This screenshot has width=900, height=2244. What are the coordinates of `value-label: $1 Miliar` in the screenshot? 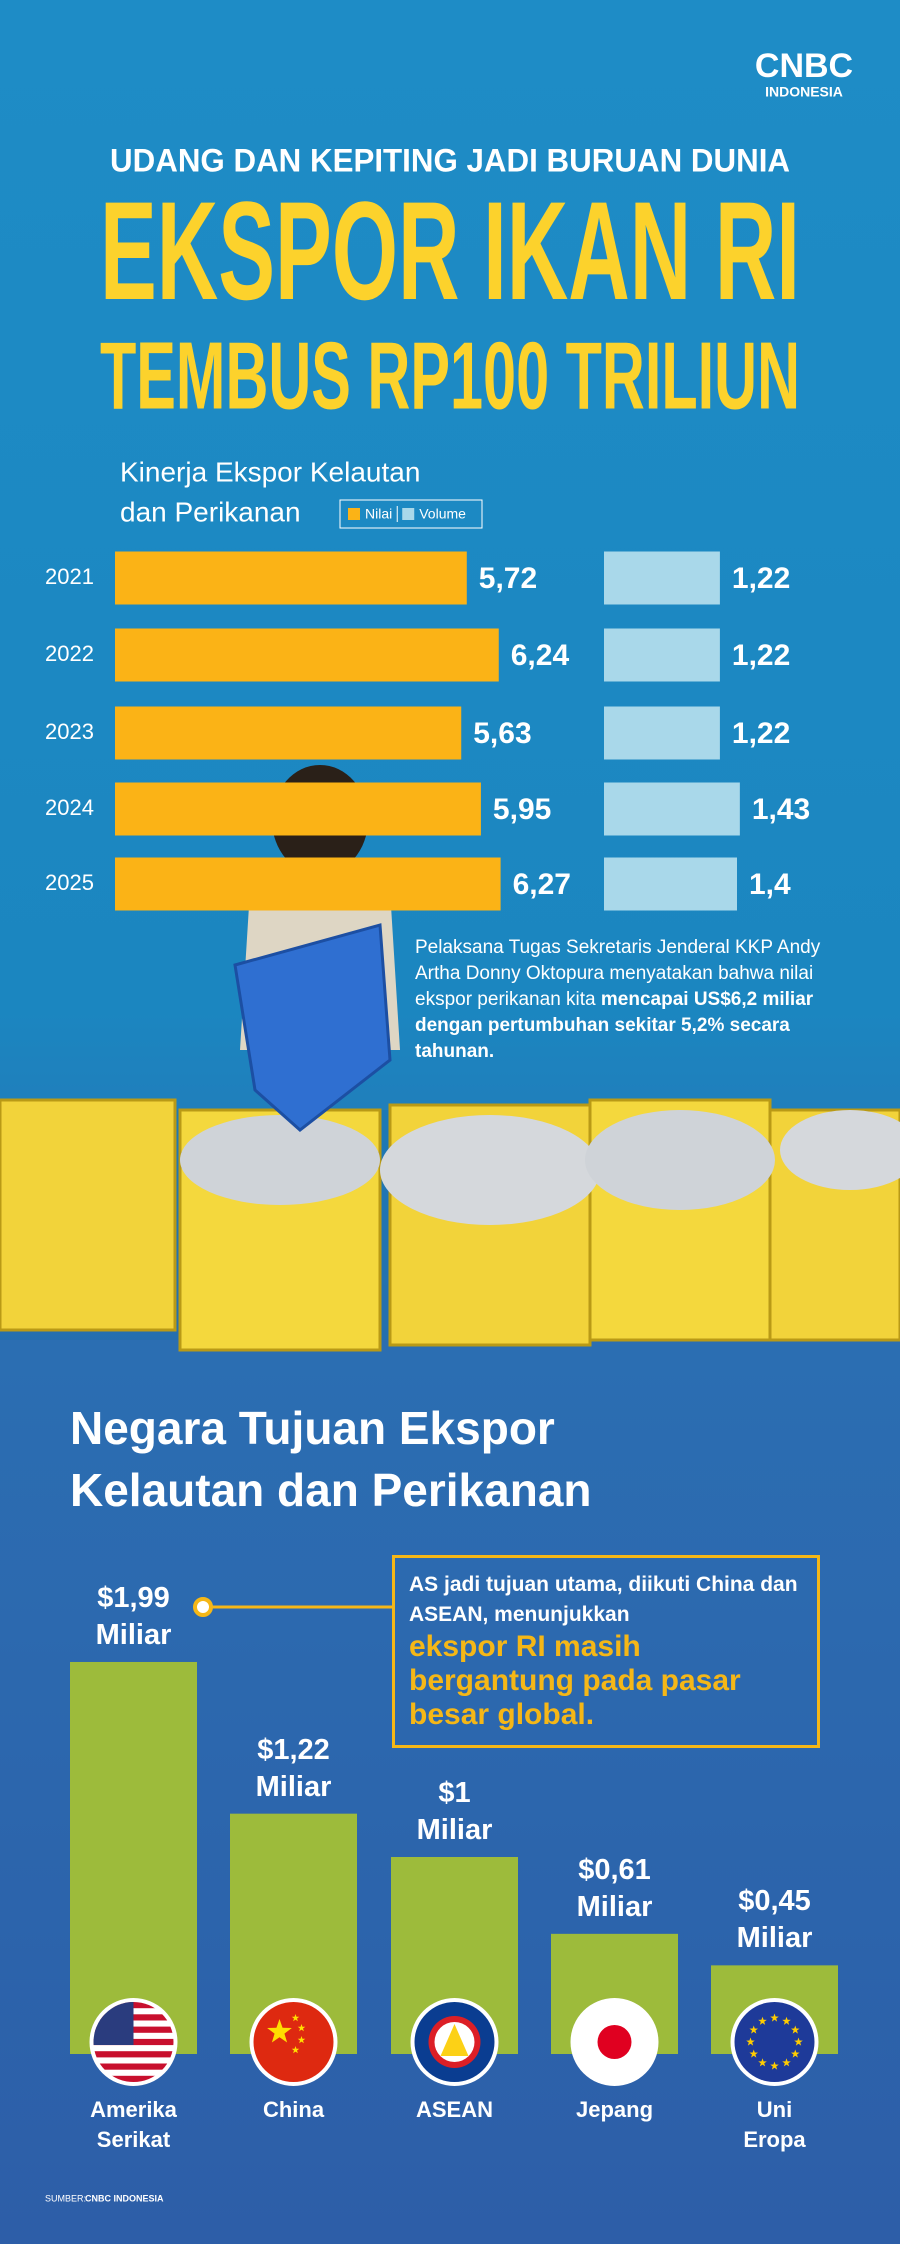 It's located at (454, 1811).